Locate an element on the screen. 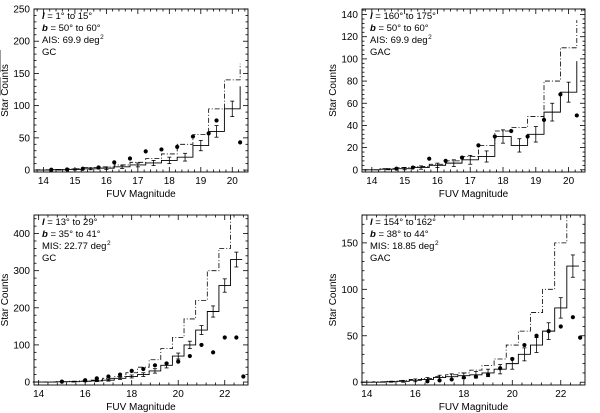 The width and height of the screenshot is (600, 413). annotation-type: GC is located at coordinates (49, 258).